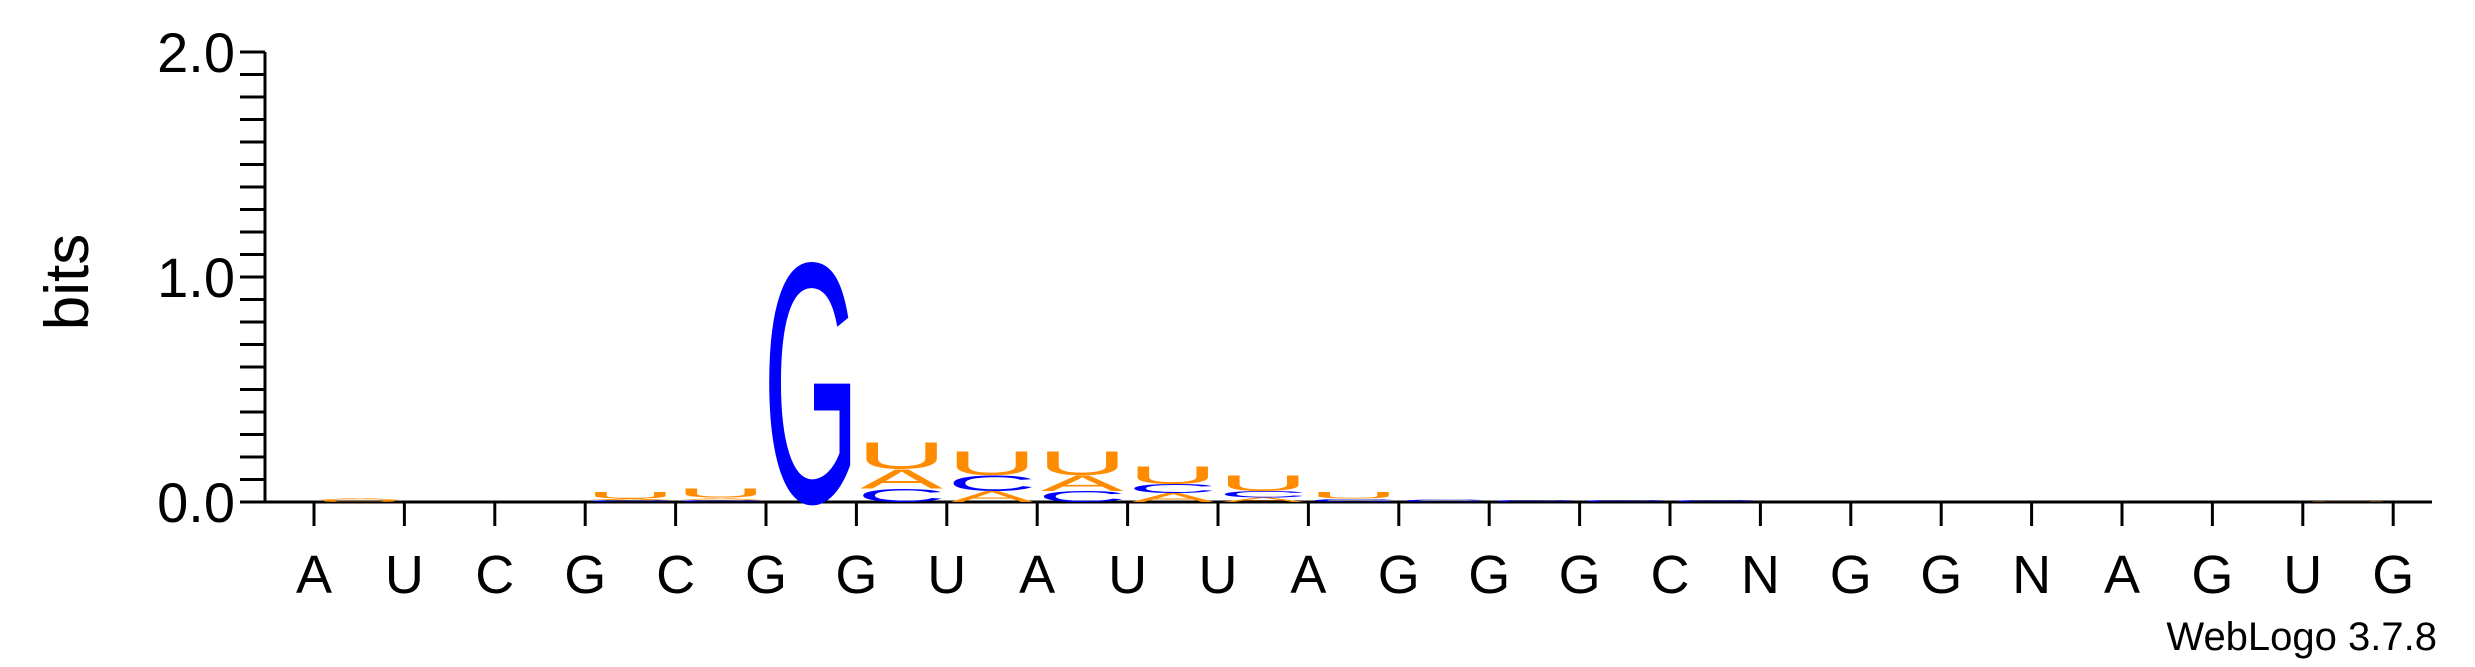 Image resolution: width=2475 pixels, height=667 pixels. What do you see at coordinates (811, 383) in the screenshot?
I see `logo-letter-g: G` at bounding box center [811, 383].